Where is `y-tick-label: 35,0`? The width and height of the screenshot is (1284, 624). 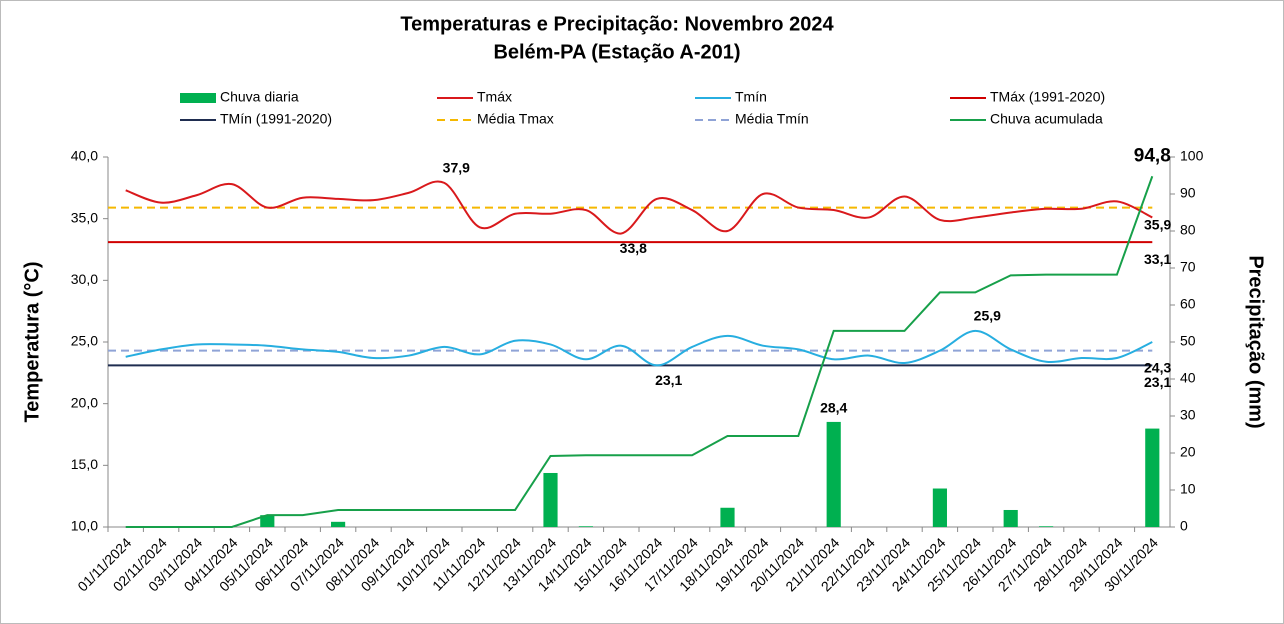
y-tick-label: 35,0 is located at coordinates (84, 217).